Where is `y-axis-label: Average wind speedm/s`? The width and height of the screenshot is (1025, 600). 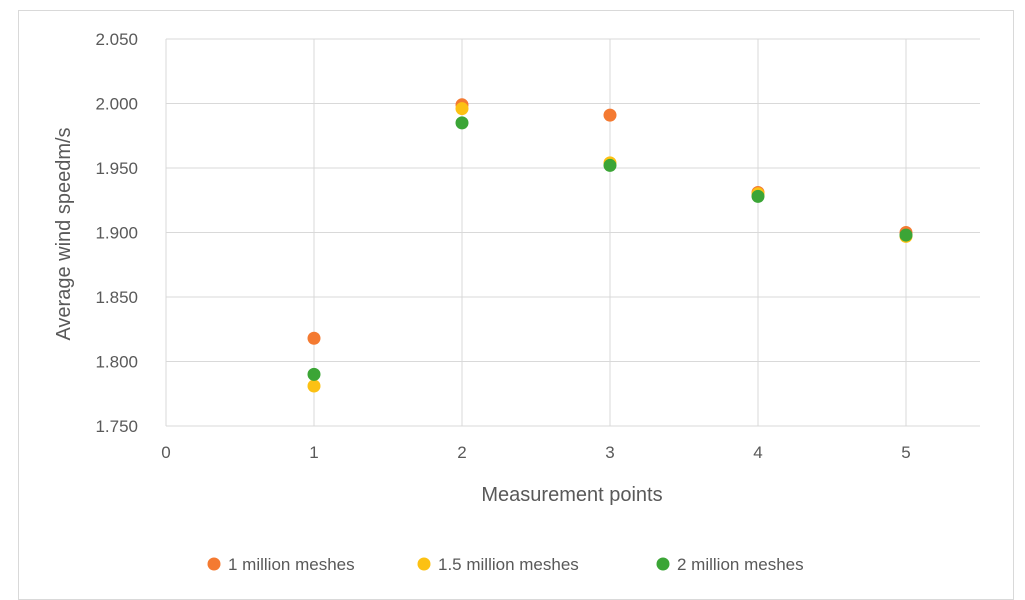
y-axis-label: Average wind speedm/s is located at coordinates (64, 233).